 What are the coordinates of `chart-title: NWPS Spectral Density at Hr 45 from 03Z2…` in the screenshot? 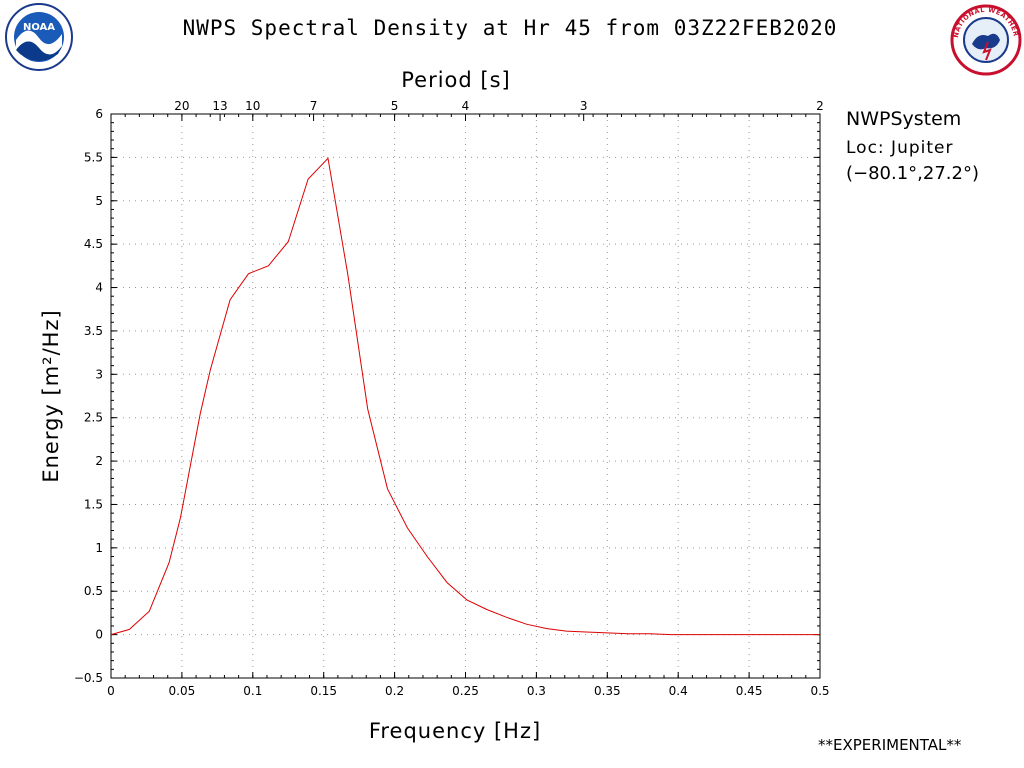 It's located at (510, 28).